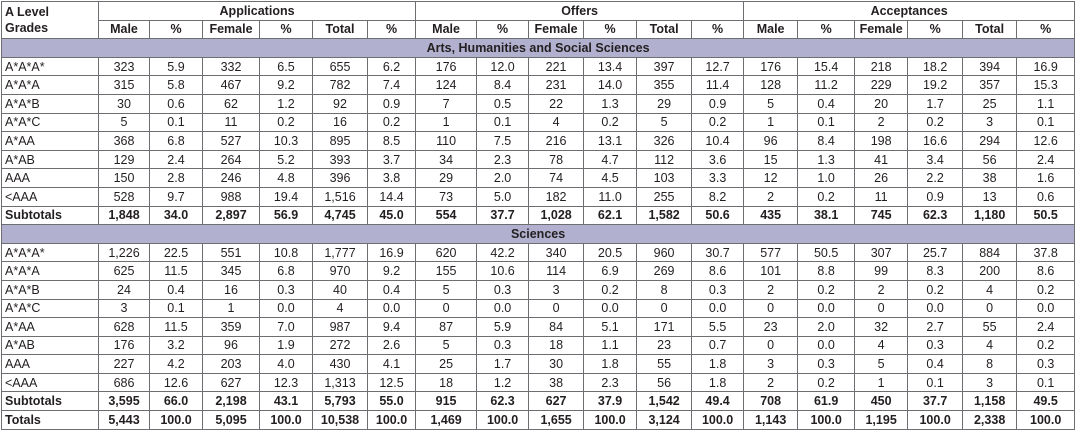 The image size is (1080, 437). I want to click on table-cell: 6.8, so click(176, 141).